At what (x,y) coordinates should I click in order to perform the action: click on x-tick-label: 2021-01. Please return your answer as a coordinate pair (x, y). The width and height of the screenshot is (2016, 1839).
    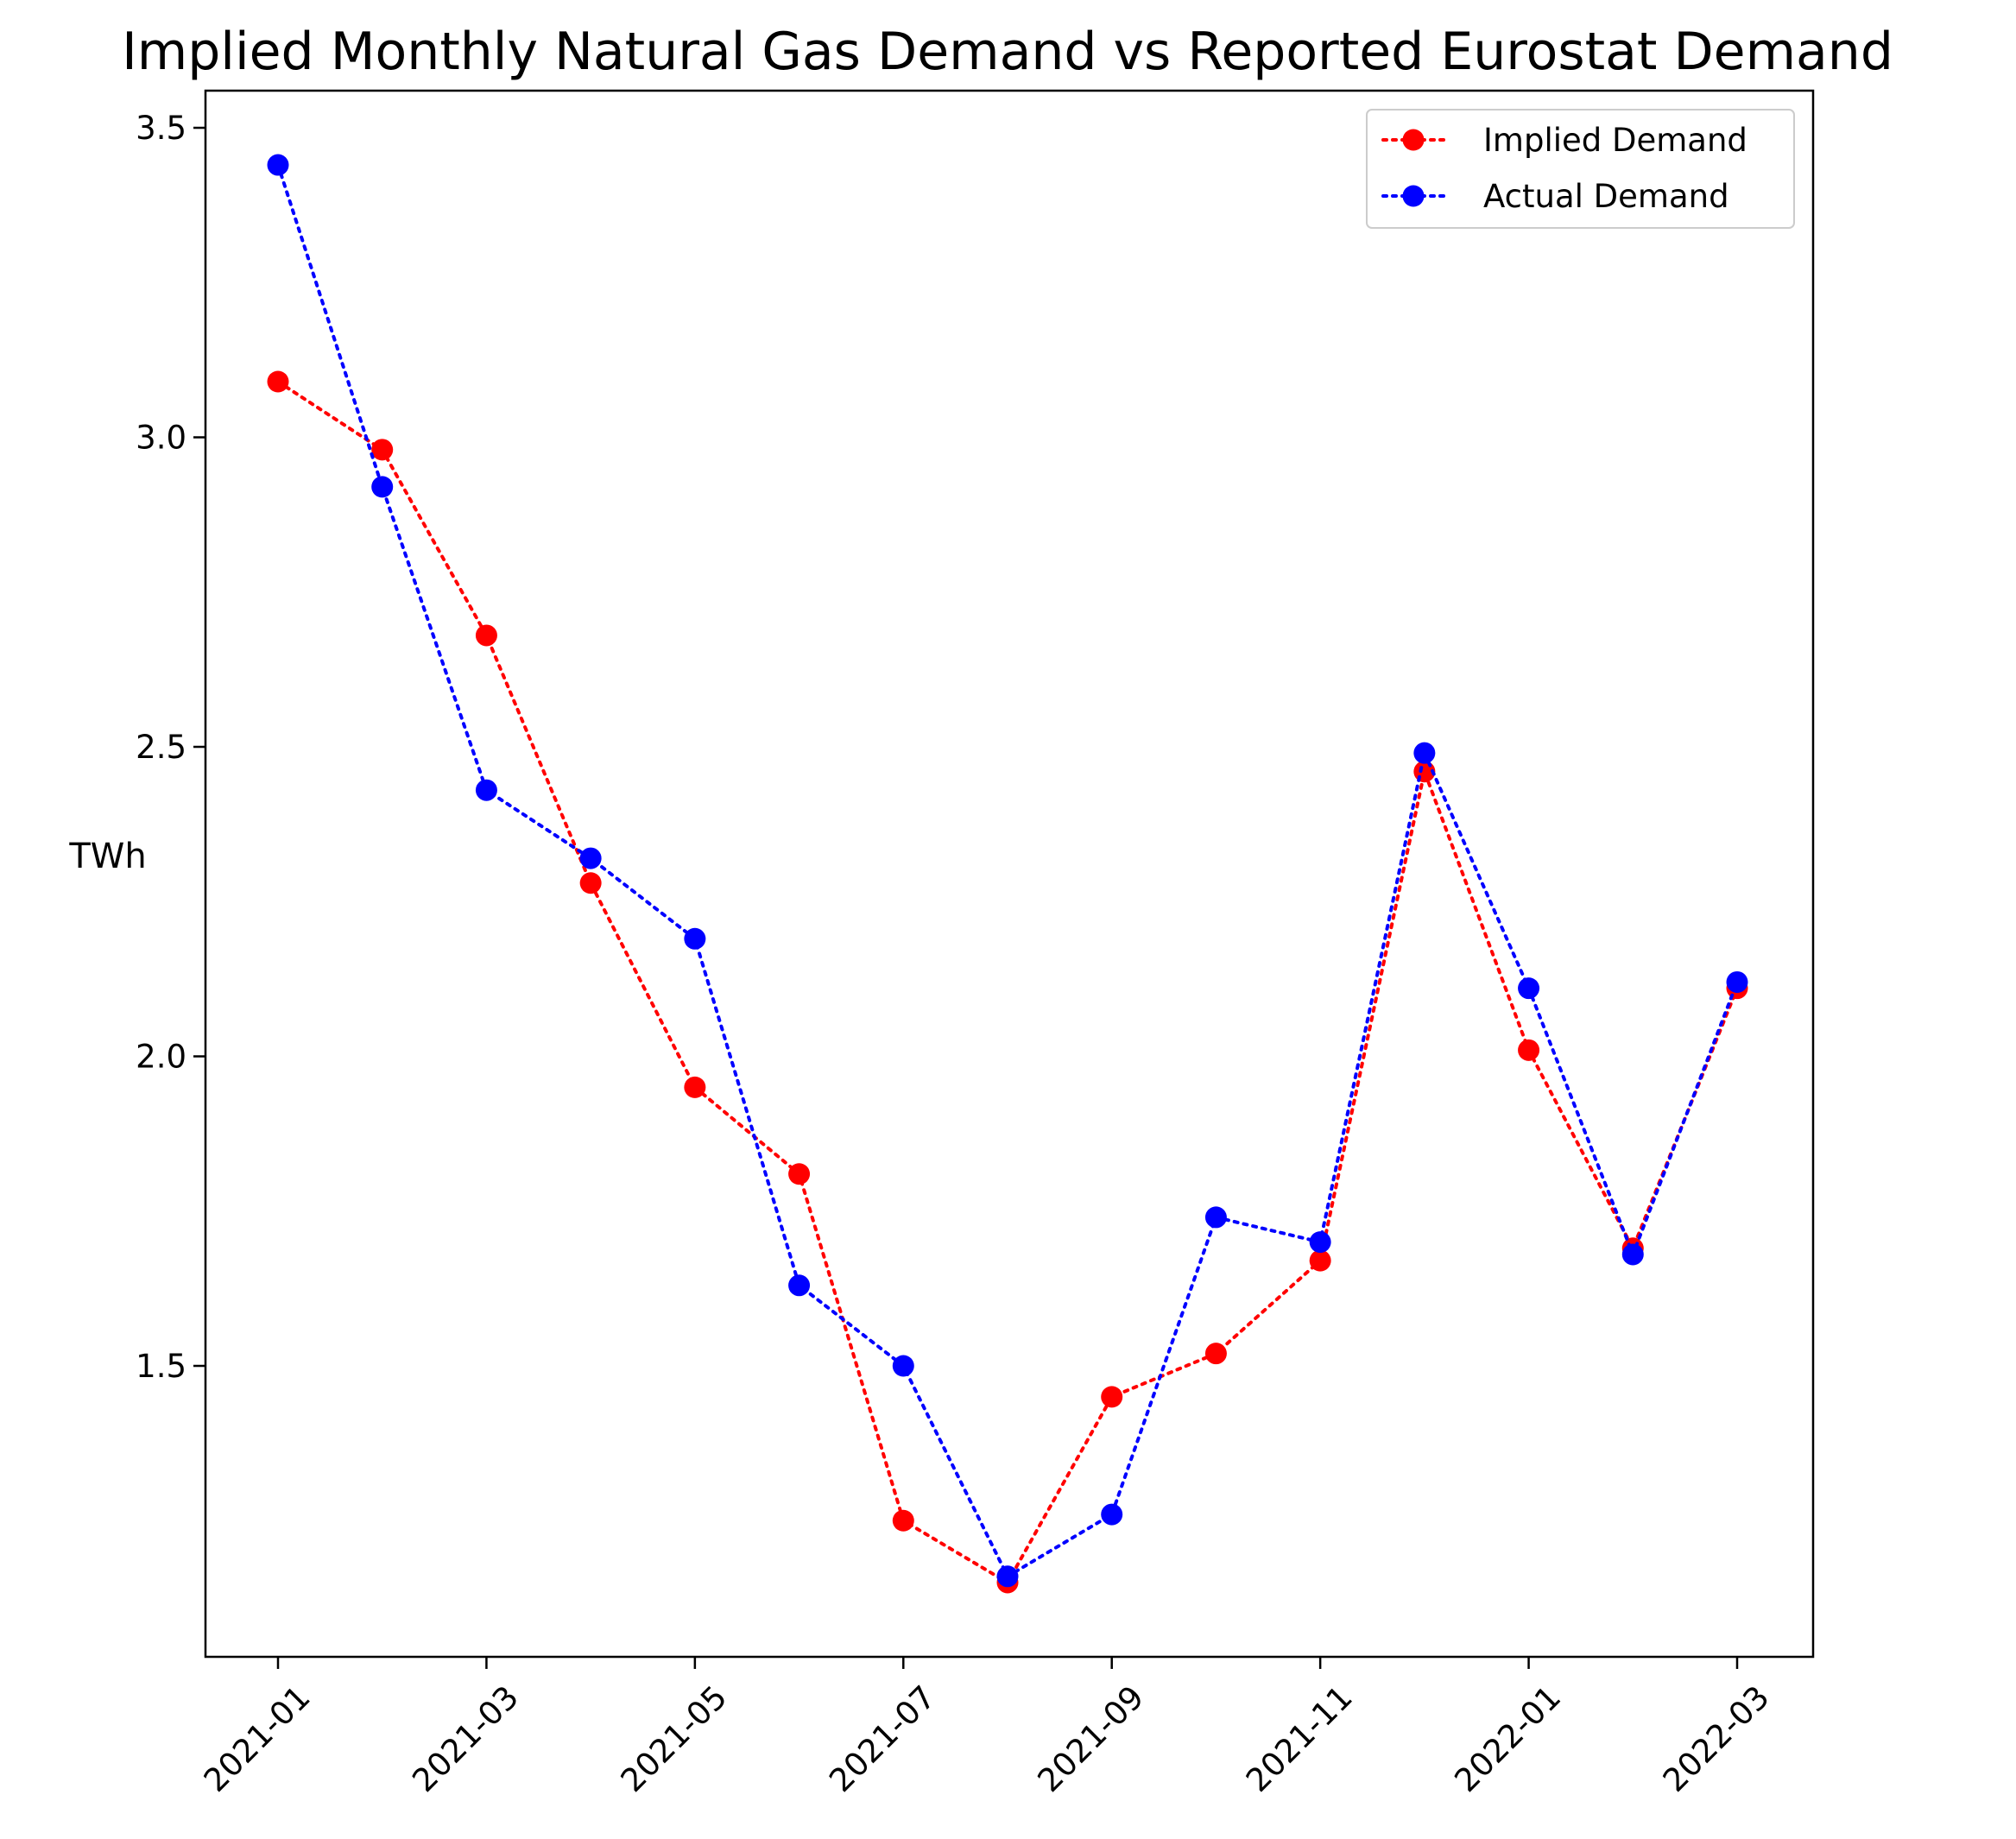
    Looking at the image, I should click on (257, 1738).